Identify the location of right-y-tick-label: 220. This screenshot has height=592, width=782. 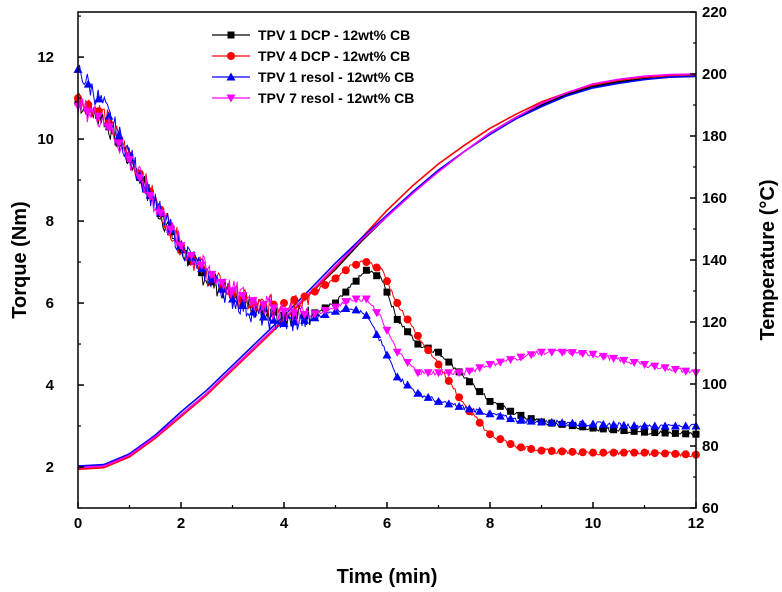
(714, 12).